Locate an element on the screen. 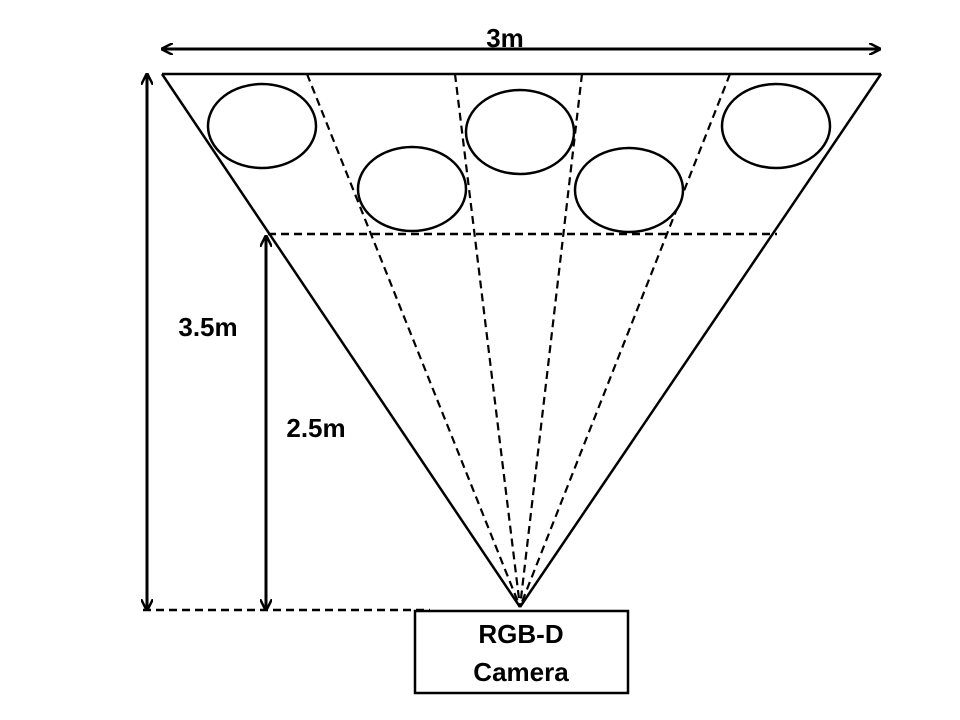 This screenshot has width=960, height=720. width-dimension-label: 3m is located at coordinates (505, 38).